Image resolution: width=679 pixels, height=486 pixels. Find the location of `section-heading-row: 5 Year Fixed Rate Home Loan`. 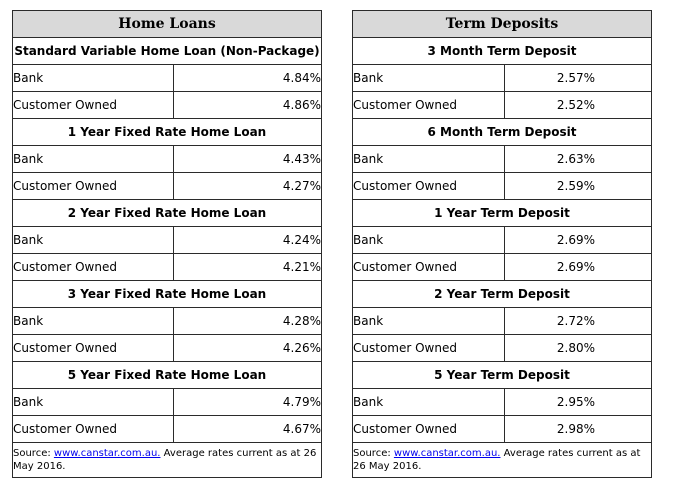

section-heading-row: 5 Year Fixed Rate Home Loan is located at coordinates (167, 375).